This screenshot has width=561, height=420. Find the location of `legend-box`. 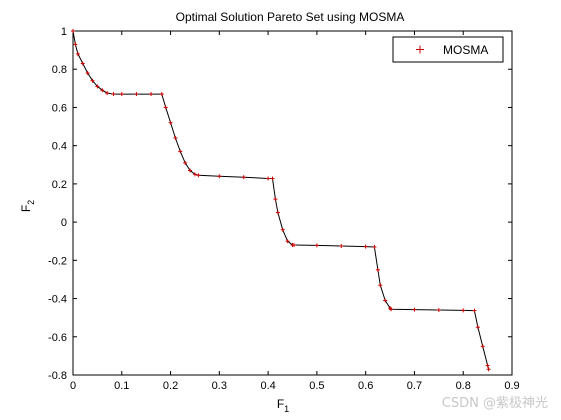

legend-box is located at coordinates (448, 49).